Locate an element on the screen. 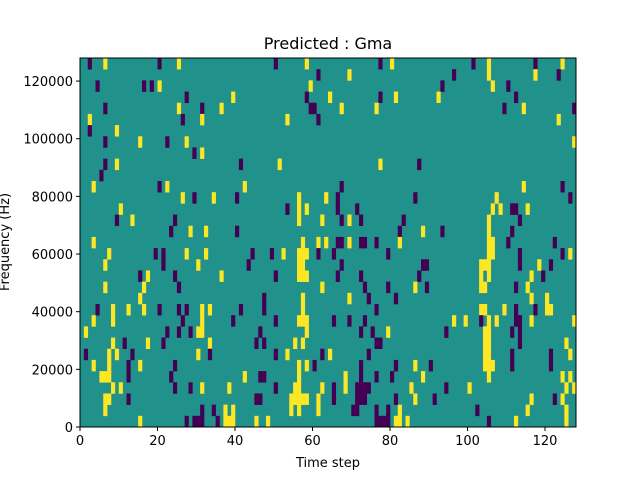 This screenshot has width=640, height=480. y-tick-label: 60000 is located at coordinates (52, 255).